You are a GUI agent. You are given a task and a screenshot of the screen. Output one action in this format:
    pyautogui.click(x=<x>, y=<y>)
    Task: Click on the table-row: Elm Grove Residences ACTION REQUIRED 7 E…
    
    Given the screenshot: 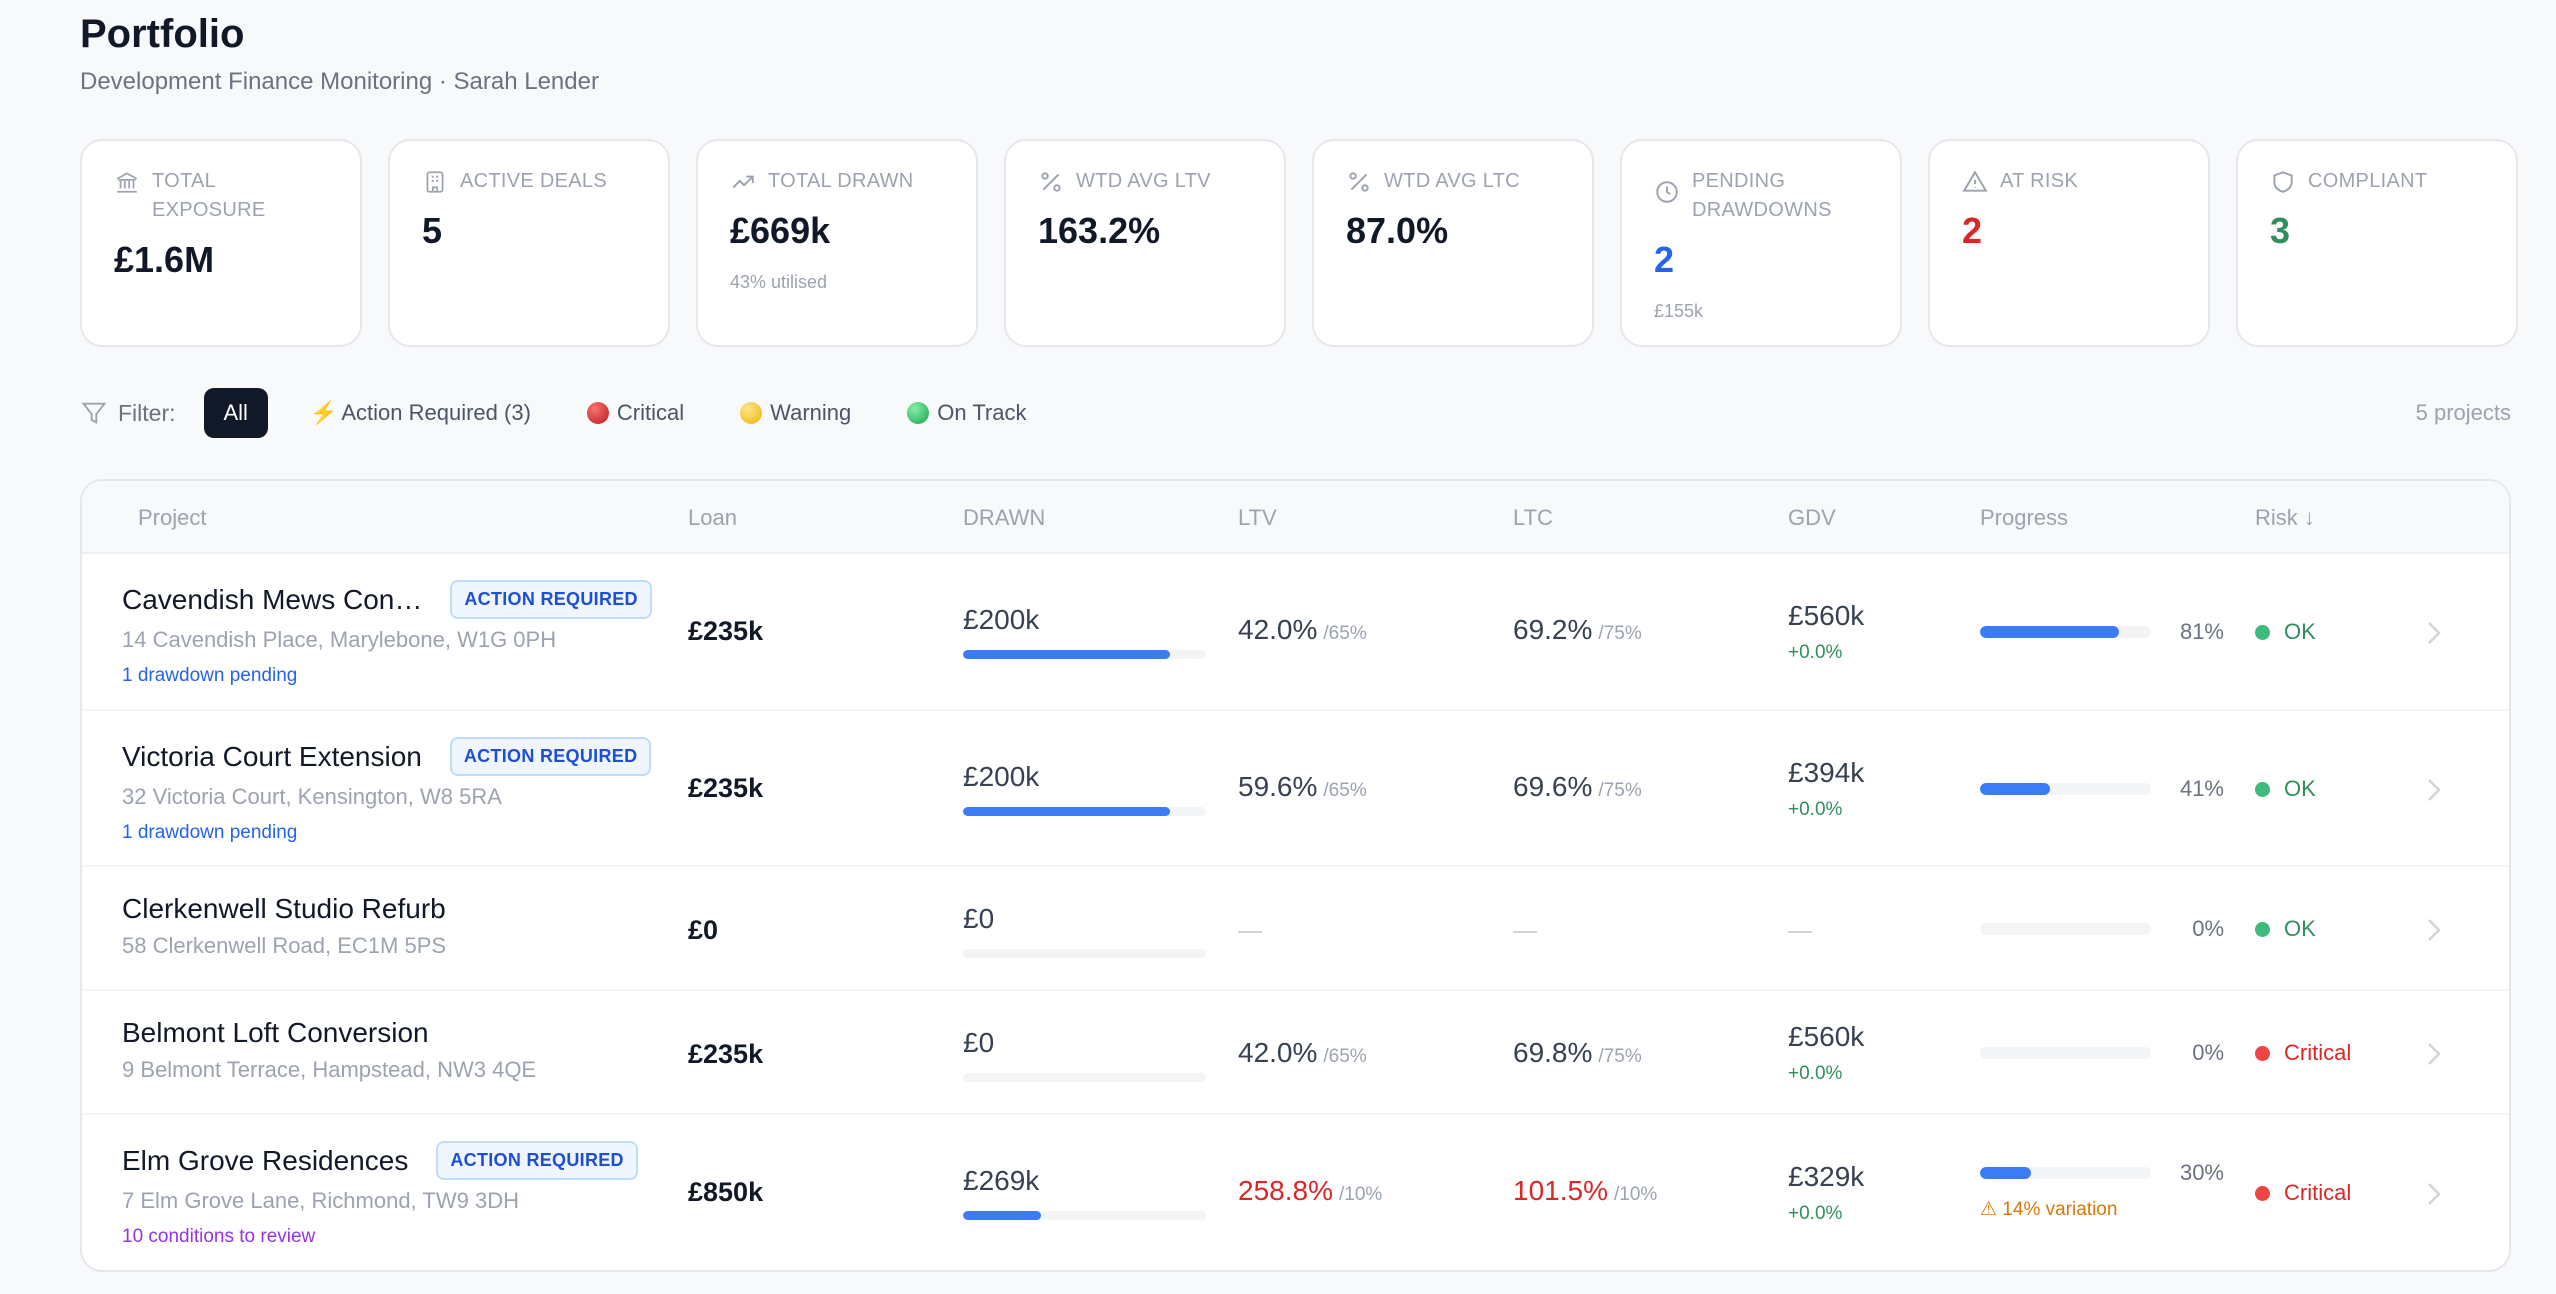 What is the action you would take?
    pyautogui.click(x=1295, y=1192)
    